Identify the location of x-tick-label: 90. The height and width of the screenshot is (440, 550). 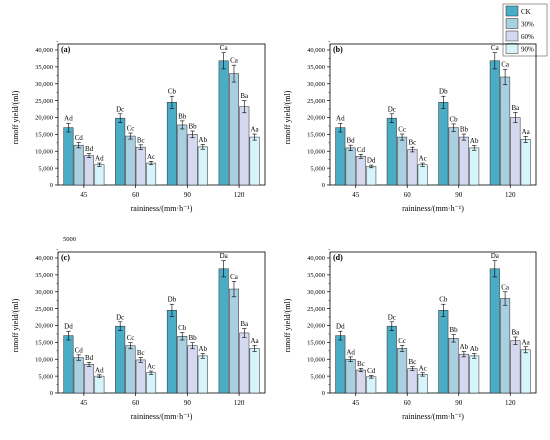
(188, 195).